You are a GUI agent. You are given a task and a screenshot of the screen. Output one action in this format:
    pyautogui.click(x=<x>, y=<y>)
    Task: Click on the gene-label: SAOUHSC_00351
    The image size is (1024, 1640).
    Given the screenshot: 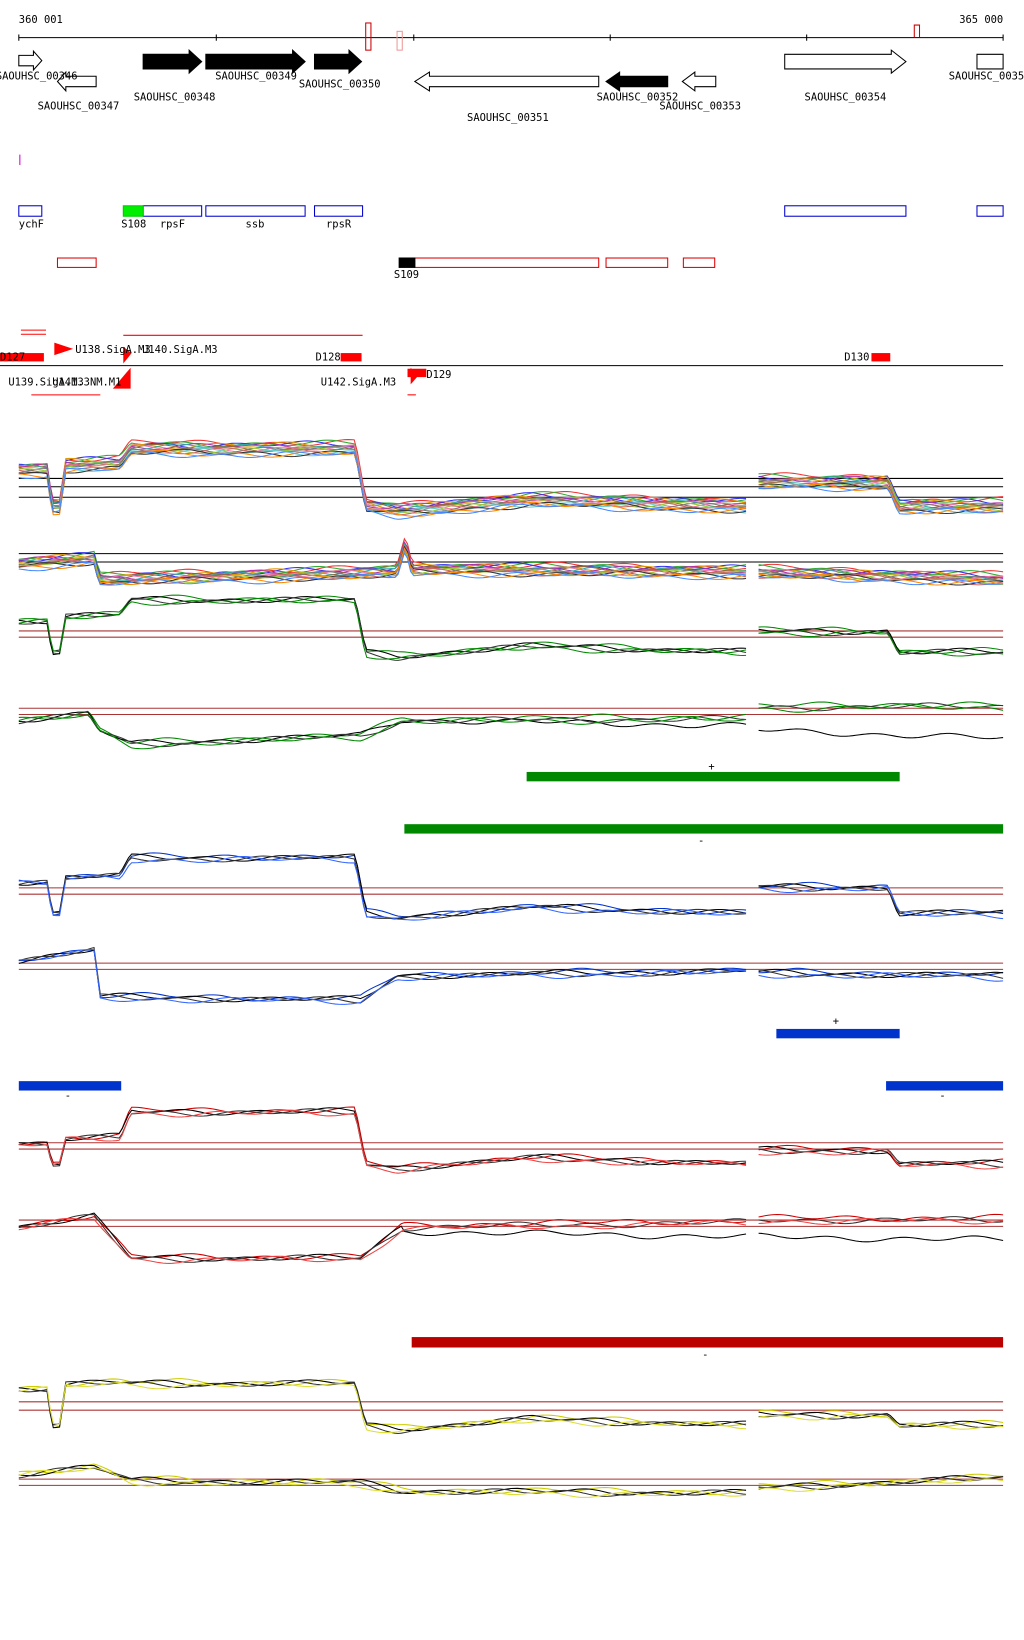 What is the action you would take?
    pyautogui.click(x=508, y=118)
    